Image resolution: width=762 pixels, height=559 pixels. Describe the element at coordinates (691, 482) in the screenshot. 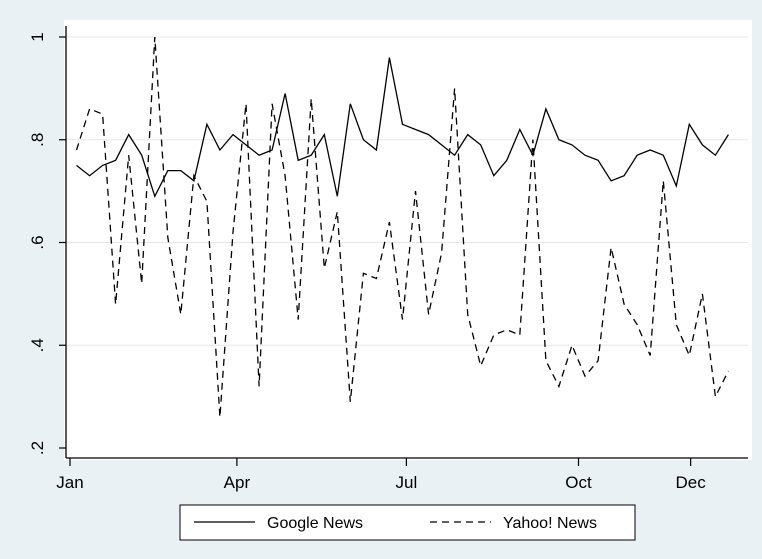

I see `x-tick-label-4: Dec` at that location.